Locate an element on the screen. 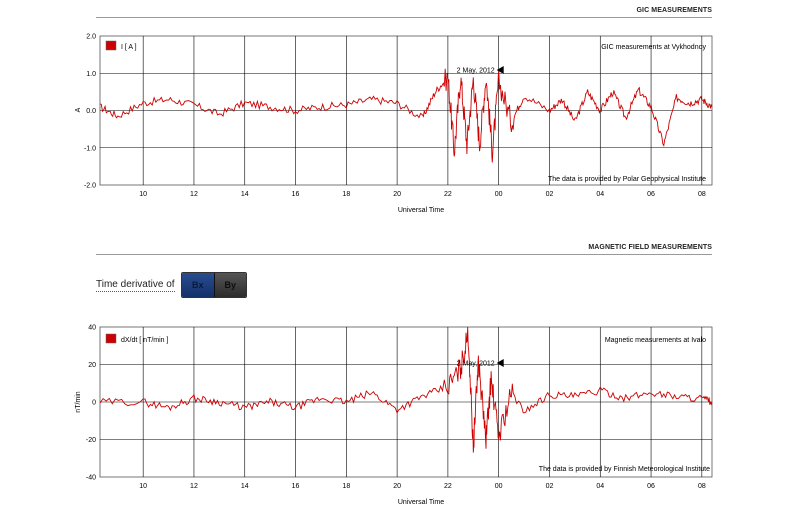  gic-series-line is located at coordinates (406, 115).